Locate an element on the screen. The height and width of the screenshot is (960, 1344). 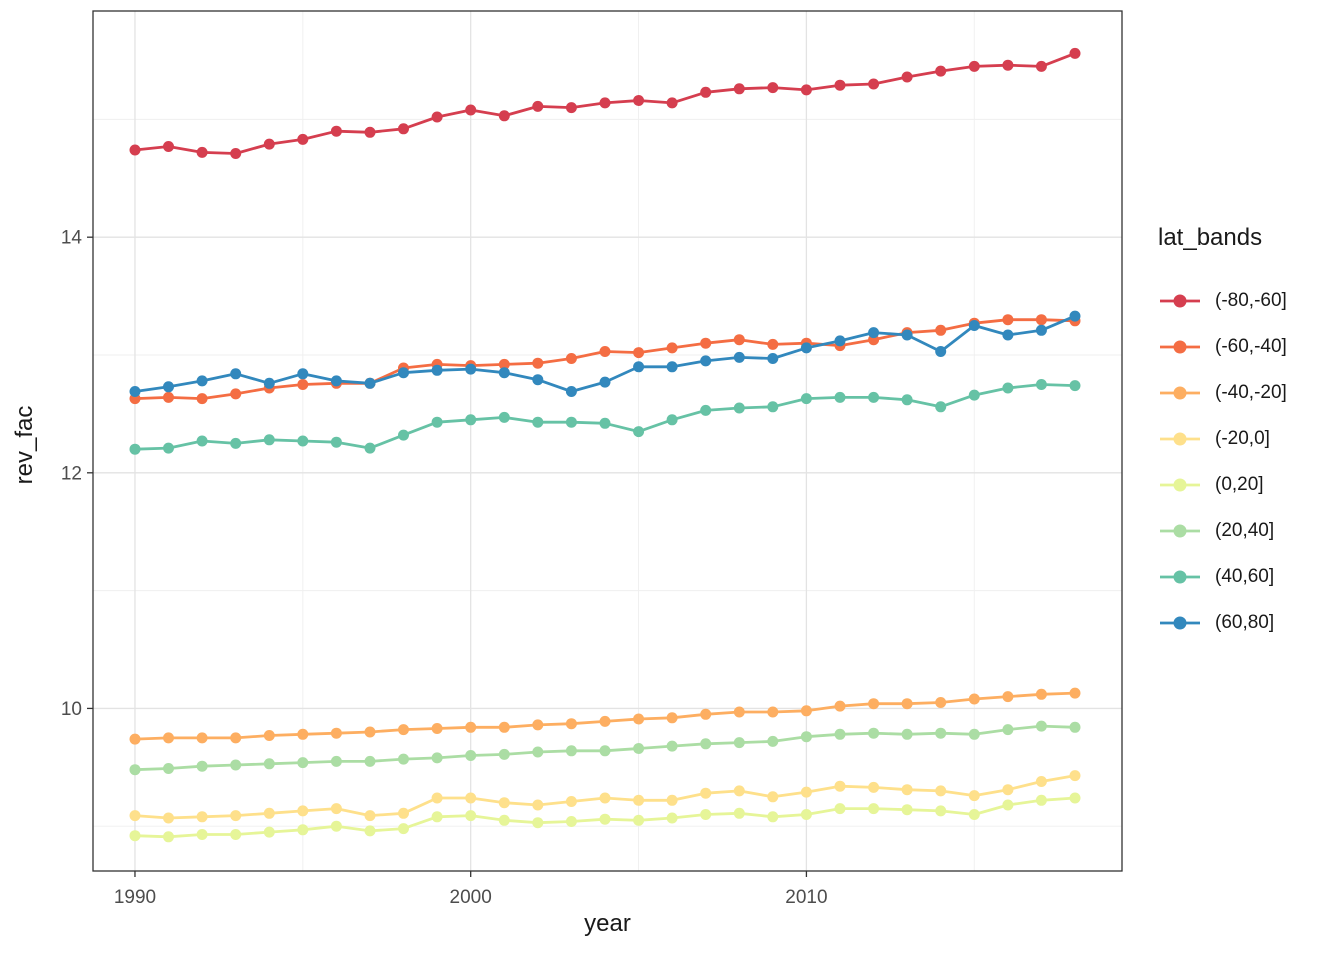
legend-label: (40,60] is located at coordinates (1245, 576).